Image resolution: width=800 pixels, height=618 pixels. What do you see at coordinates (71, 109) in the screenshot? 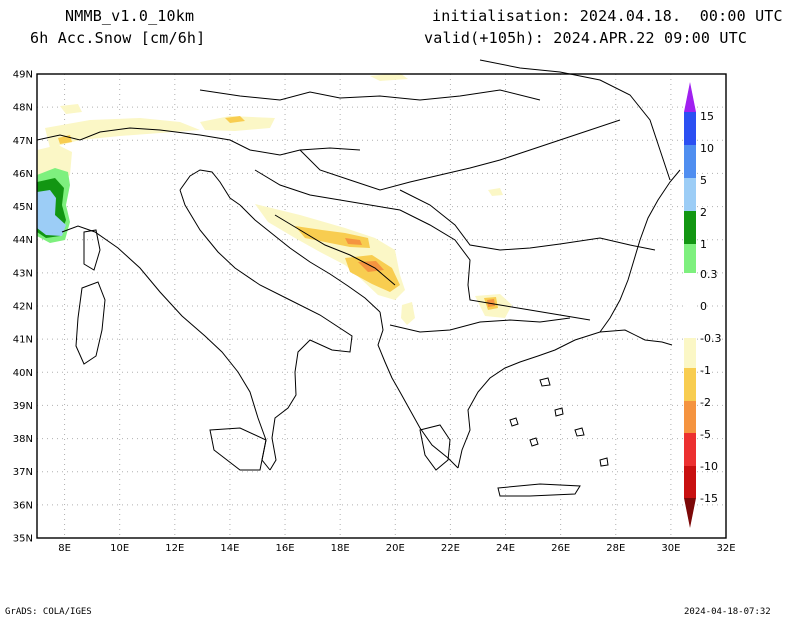
I see `snow-patch-swiss` at bounding box center [71, 109].